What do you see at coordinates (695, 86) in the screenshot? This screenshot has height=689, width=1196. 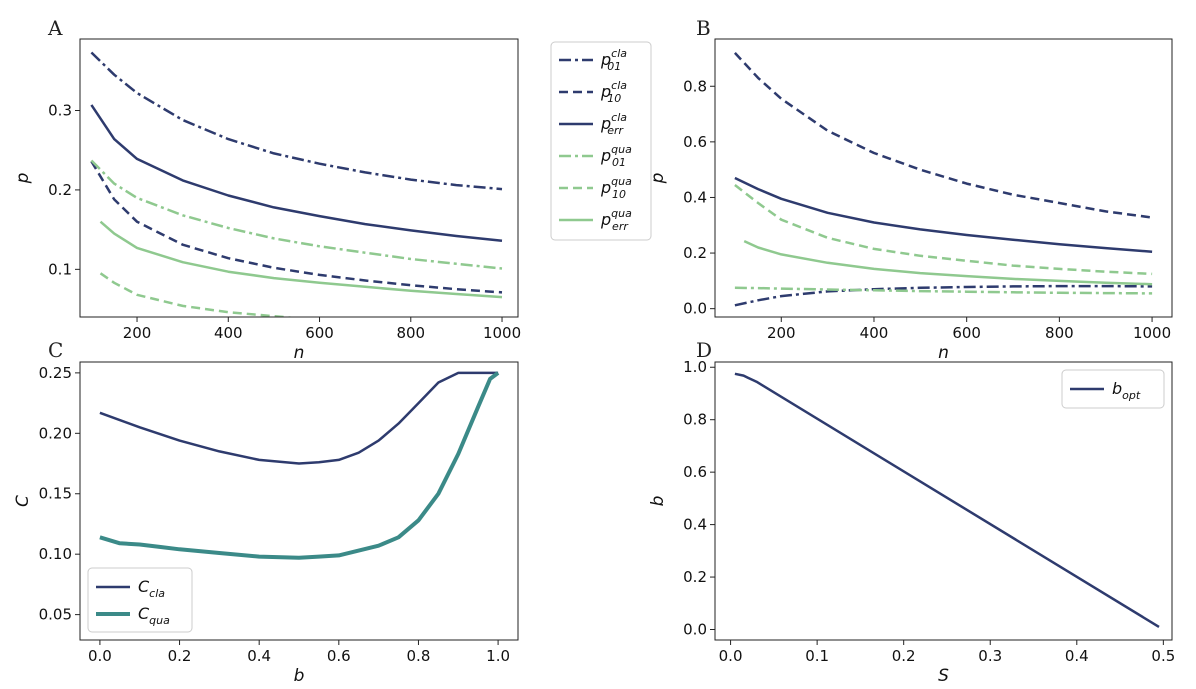 I see `y-tick-label-b: 0.8` at bounding box center [695, 86].